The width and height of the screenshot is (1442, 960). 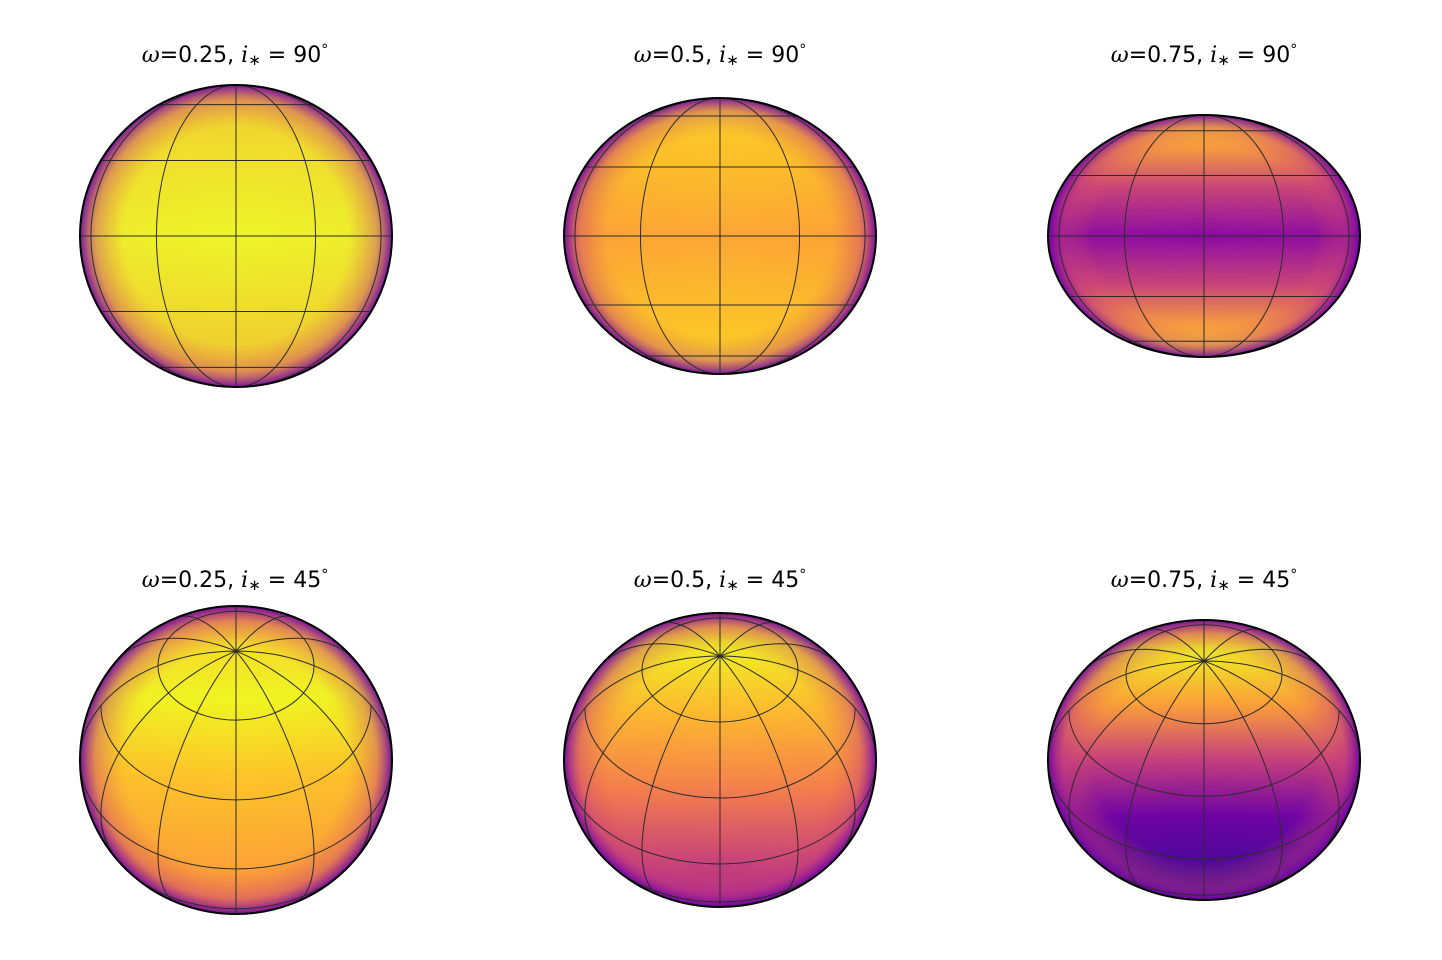 What do you see at coordinates (235, 580) in the screenshot?
I see `panel-title: ω=0.25, i∗ = 45°` at bounding box center [235, 580].